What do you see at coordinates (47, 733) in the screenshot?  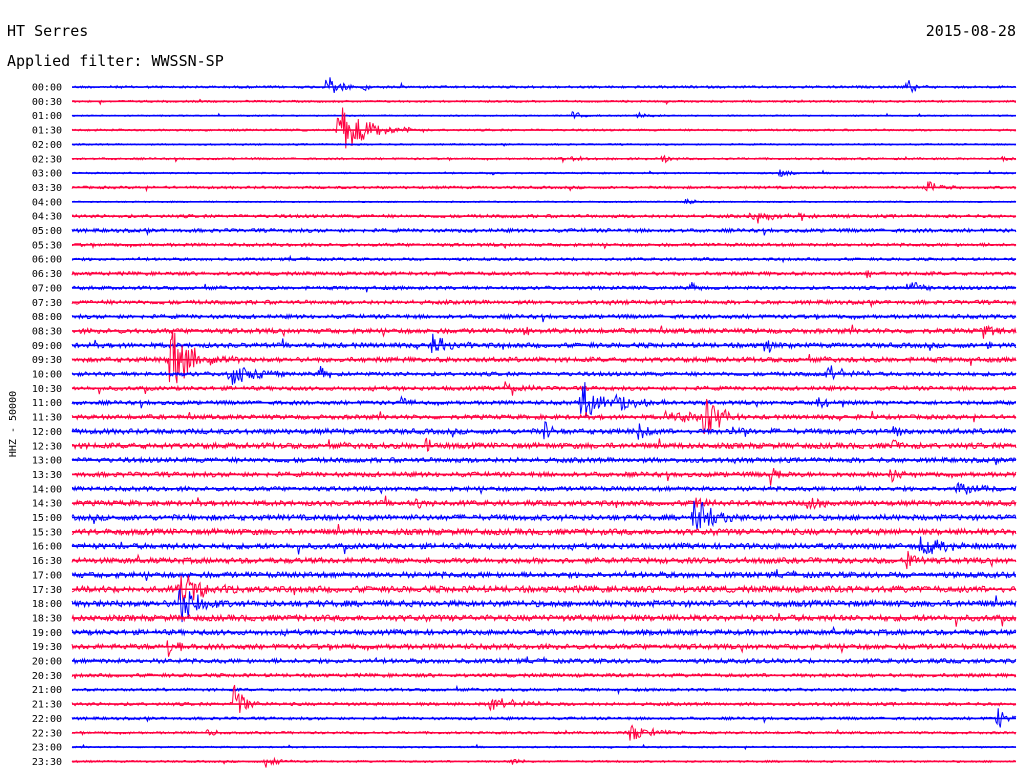 I see `row-time-label: 22:30` at bounding box center [47, 733].